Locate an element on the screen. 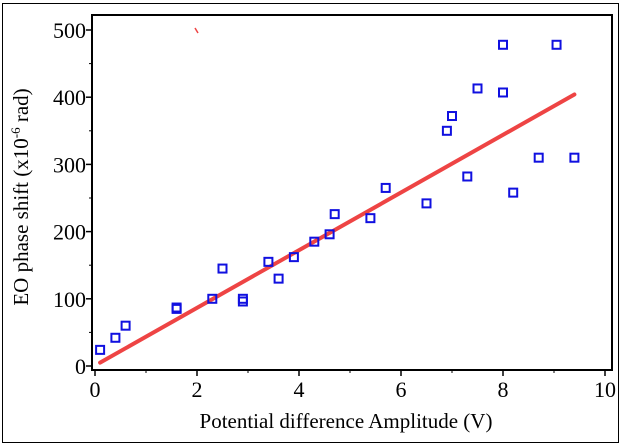 This screenshot has height=448, width=623. y-axis-title: EO phase shift (x10-6 rad) is located at coordinates (20, 196).